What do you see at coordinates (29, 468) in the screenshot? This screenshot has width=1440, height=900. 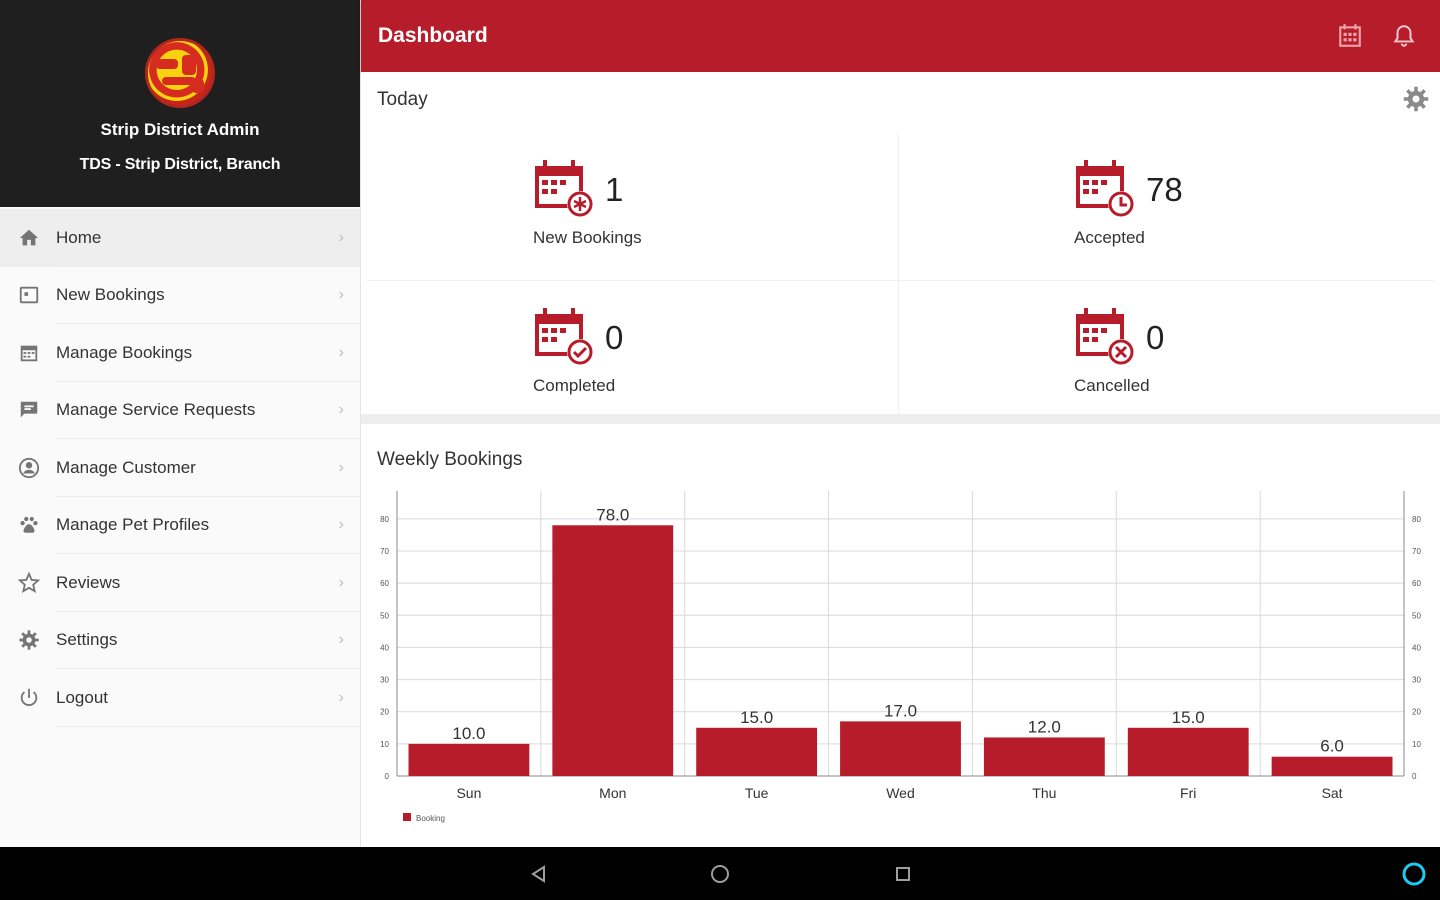 I see `account-circle-icon` at bounding box center [29, 468].